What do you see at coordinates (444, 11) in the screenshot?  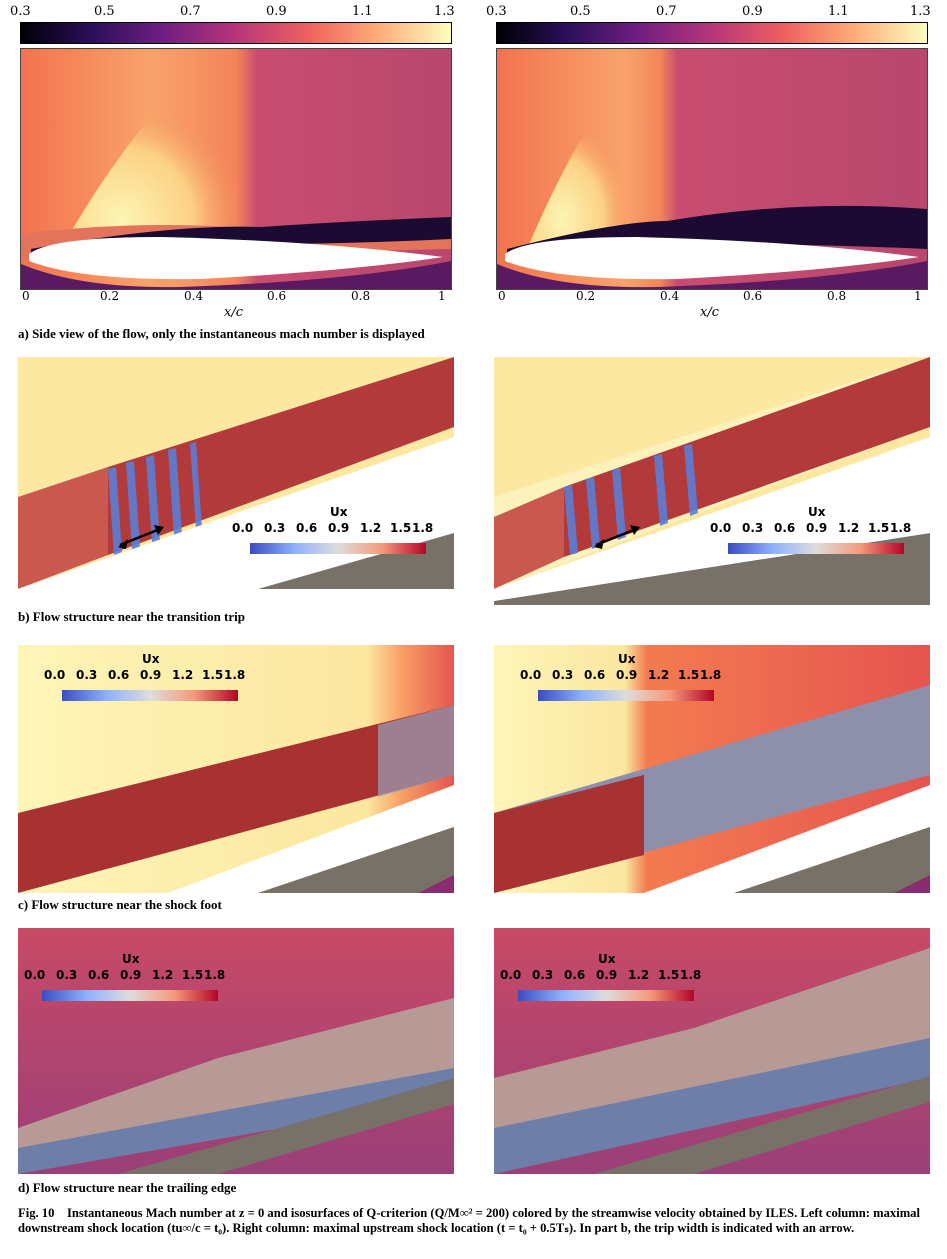 I see `cb-tick: 1.3` at bounding box center [444, 11].